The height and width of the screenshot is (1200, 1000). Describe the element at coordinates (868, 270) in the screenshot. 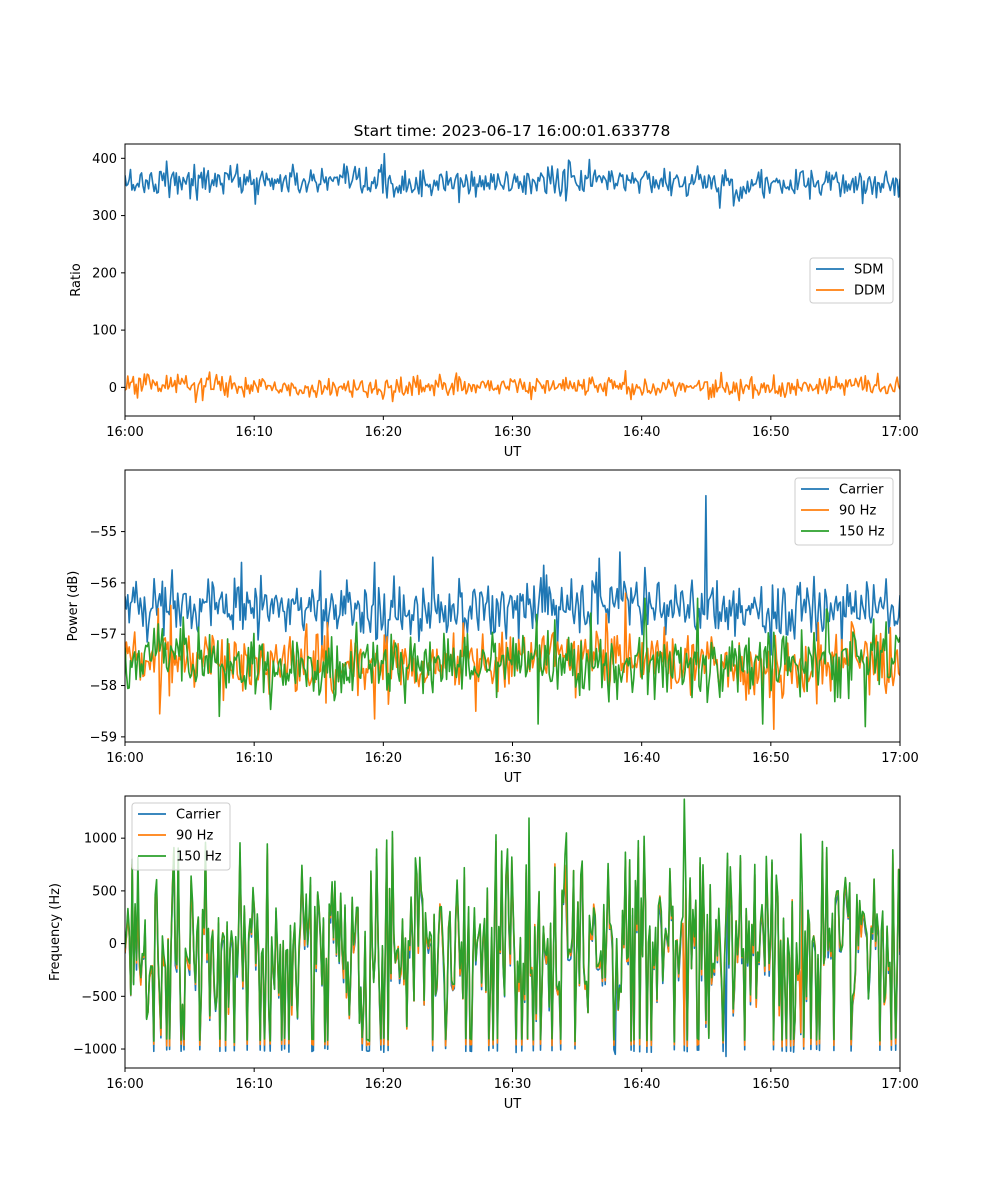

I see `legend-entry: SDM` at that location.